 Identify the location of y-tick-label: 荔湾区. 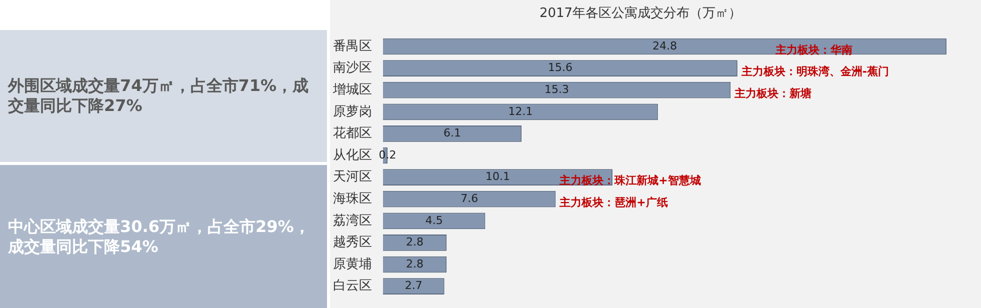
(352, 220).